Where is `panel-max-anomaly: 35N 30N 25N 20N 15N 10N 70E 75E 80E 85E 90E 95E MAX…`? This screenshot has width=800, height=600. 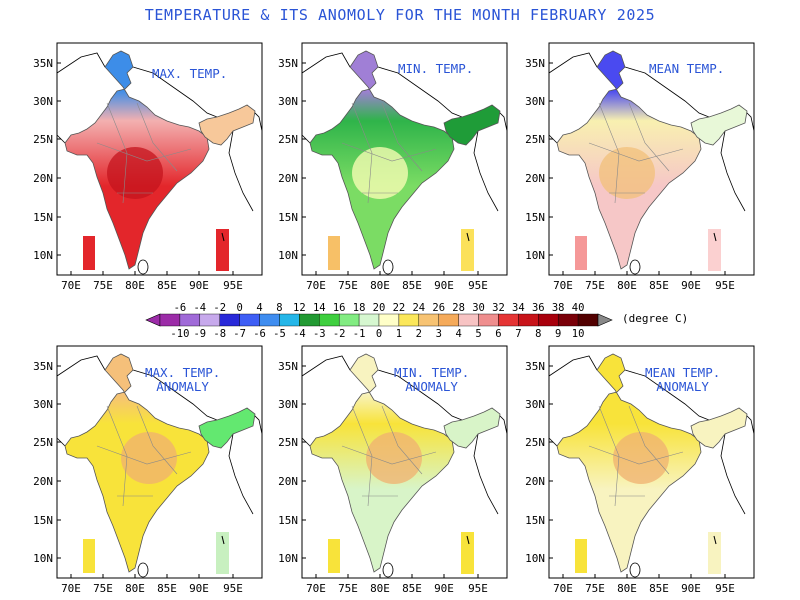
panel-max-anomaly: 35N 30N 25N 20N 15N 10N 70E 75E 80E 85E 90E 95E MAX… is located at coordinates (148, 470).